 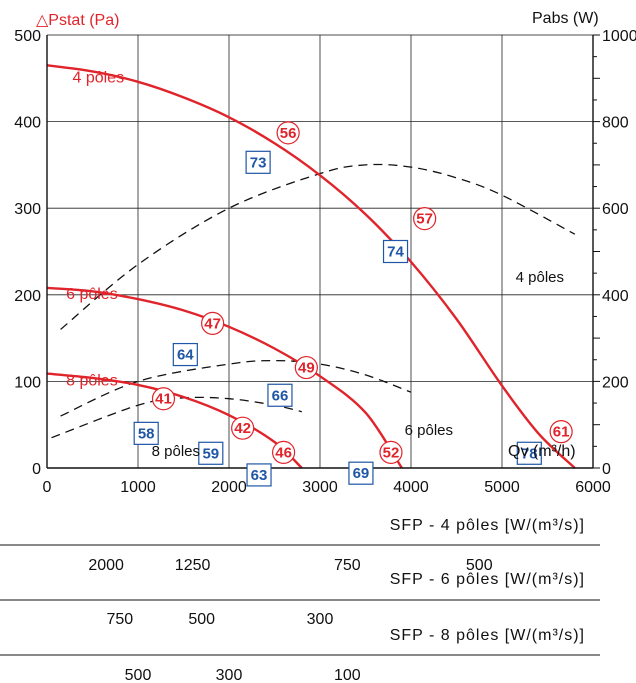 I want to click on y-left-tick-label: 0, so click(x=36, y=469).